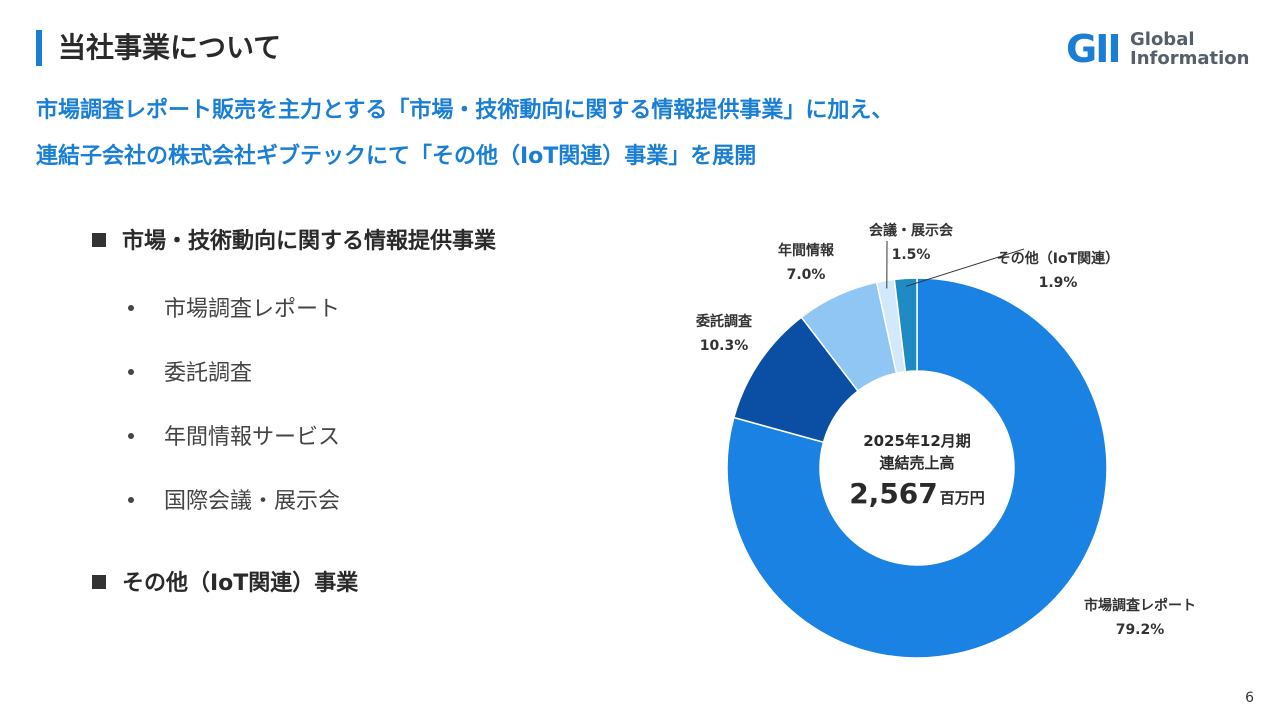 The width and height of the screenshot is (1280, 720). What do you see at coordinates (39, 48) in the screenshot?
I see `title-accent-bar` at bounding box center [39, 48].